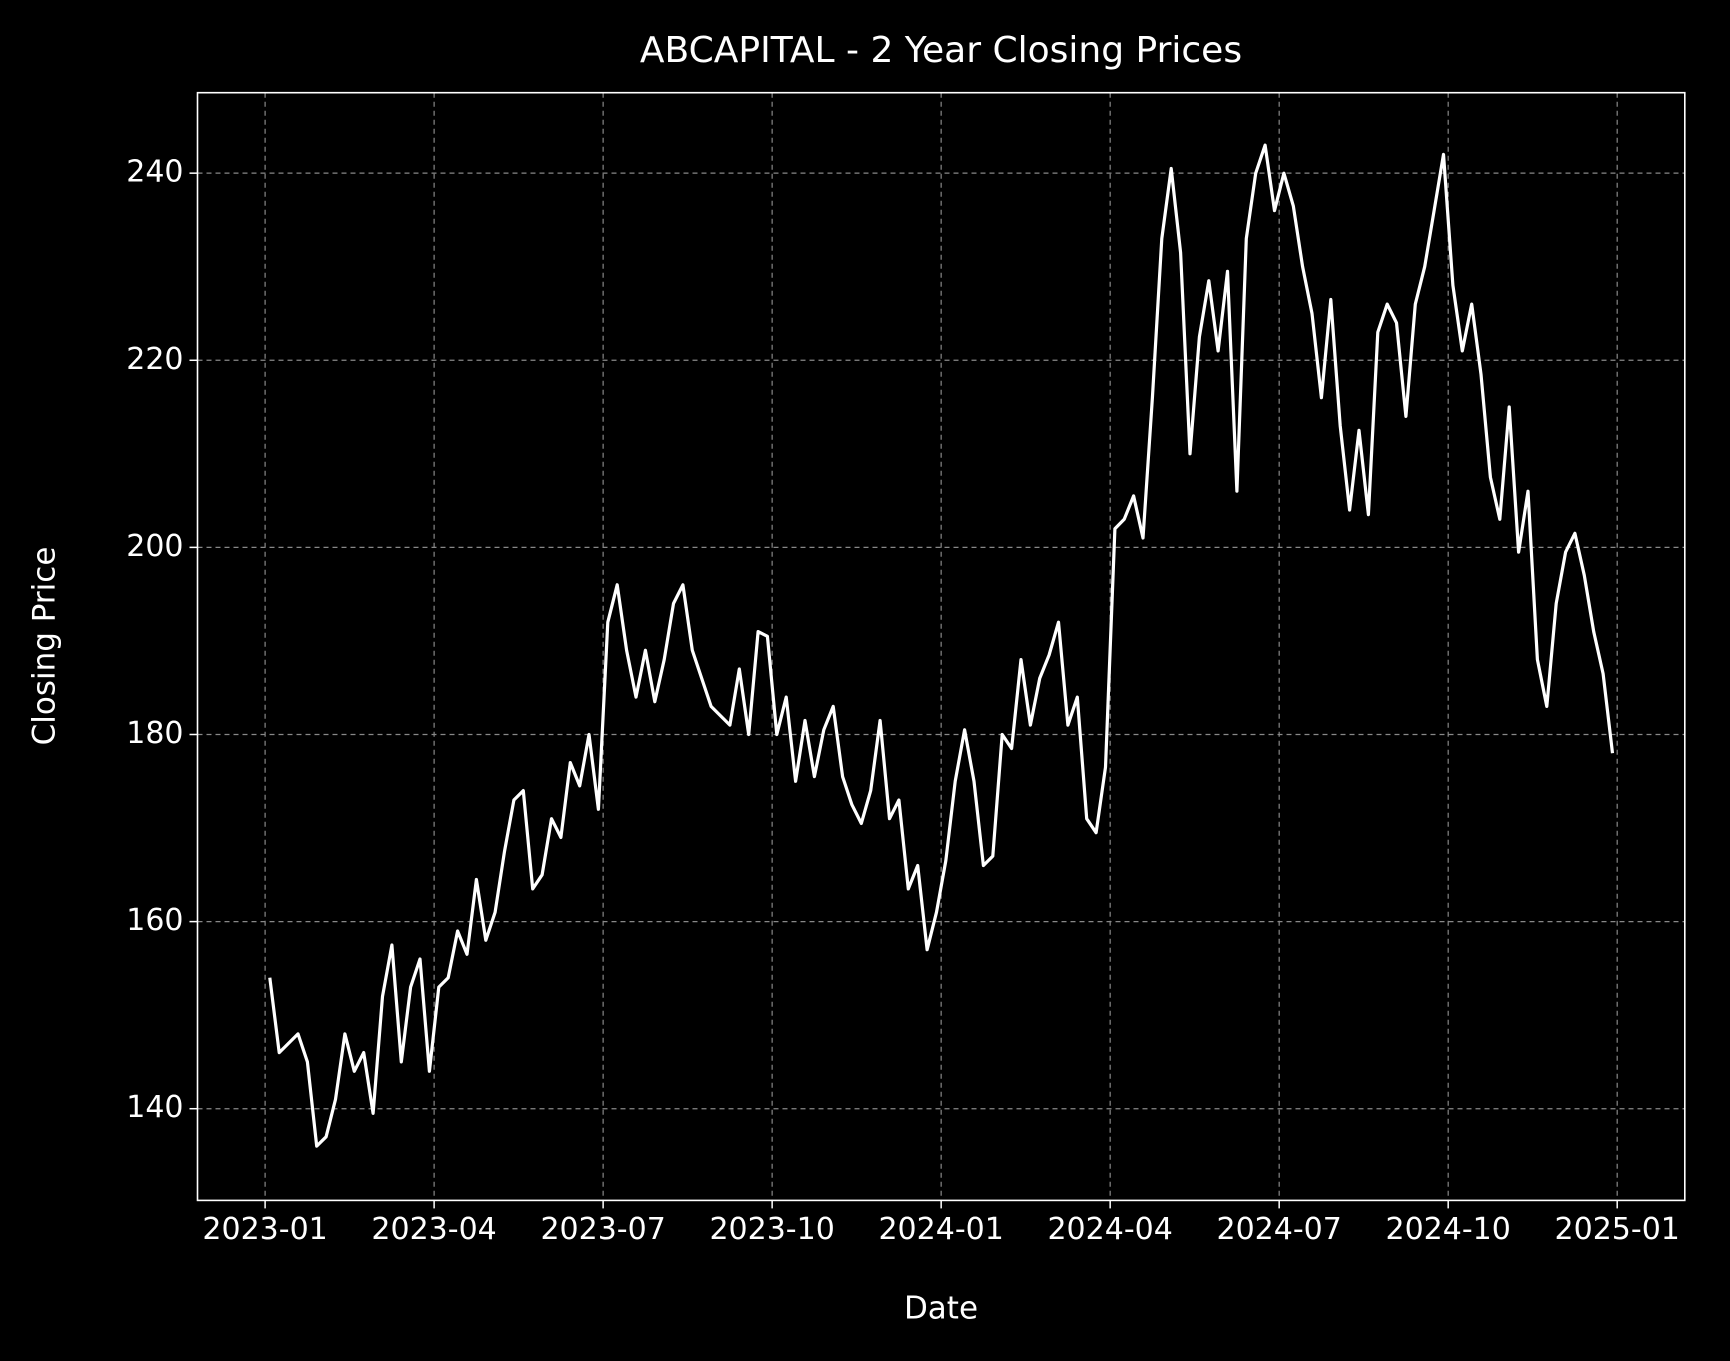  What do you see at coordinates (45, 646) in the screenshot?
I see `y-axis-label: Closing Price` at bounding box center [45, 646].